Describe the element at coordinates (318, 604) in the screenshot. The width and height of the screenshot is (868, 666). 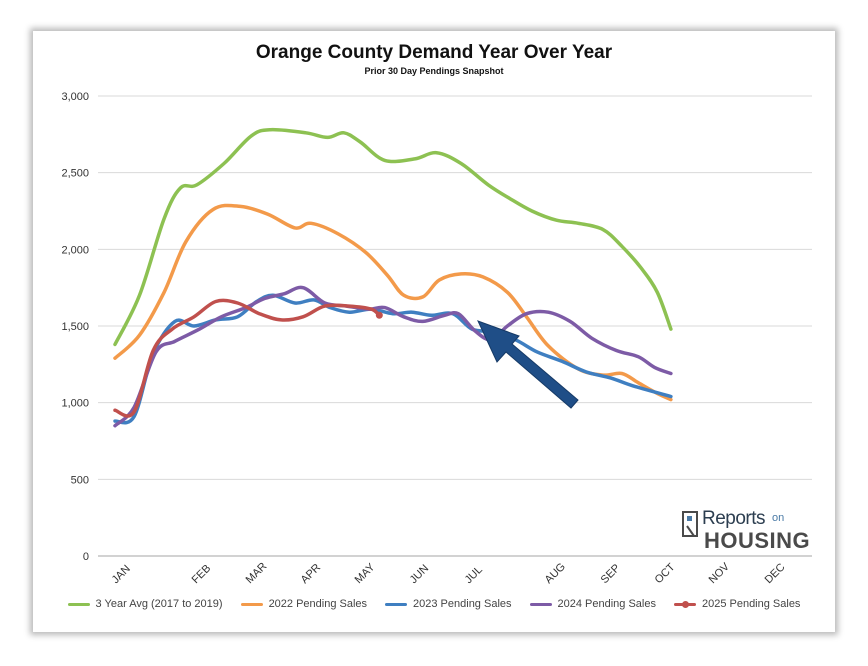
I see `legend-label: 2022 Pending Sales` at that location.